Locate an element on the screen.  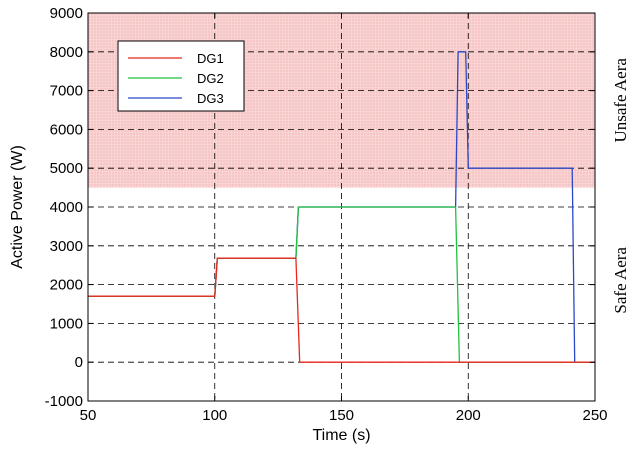
x-axis-label: Time (s) is located at coordinates (341, 435).